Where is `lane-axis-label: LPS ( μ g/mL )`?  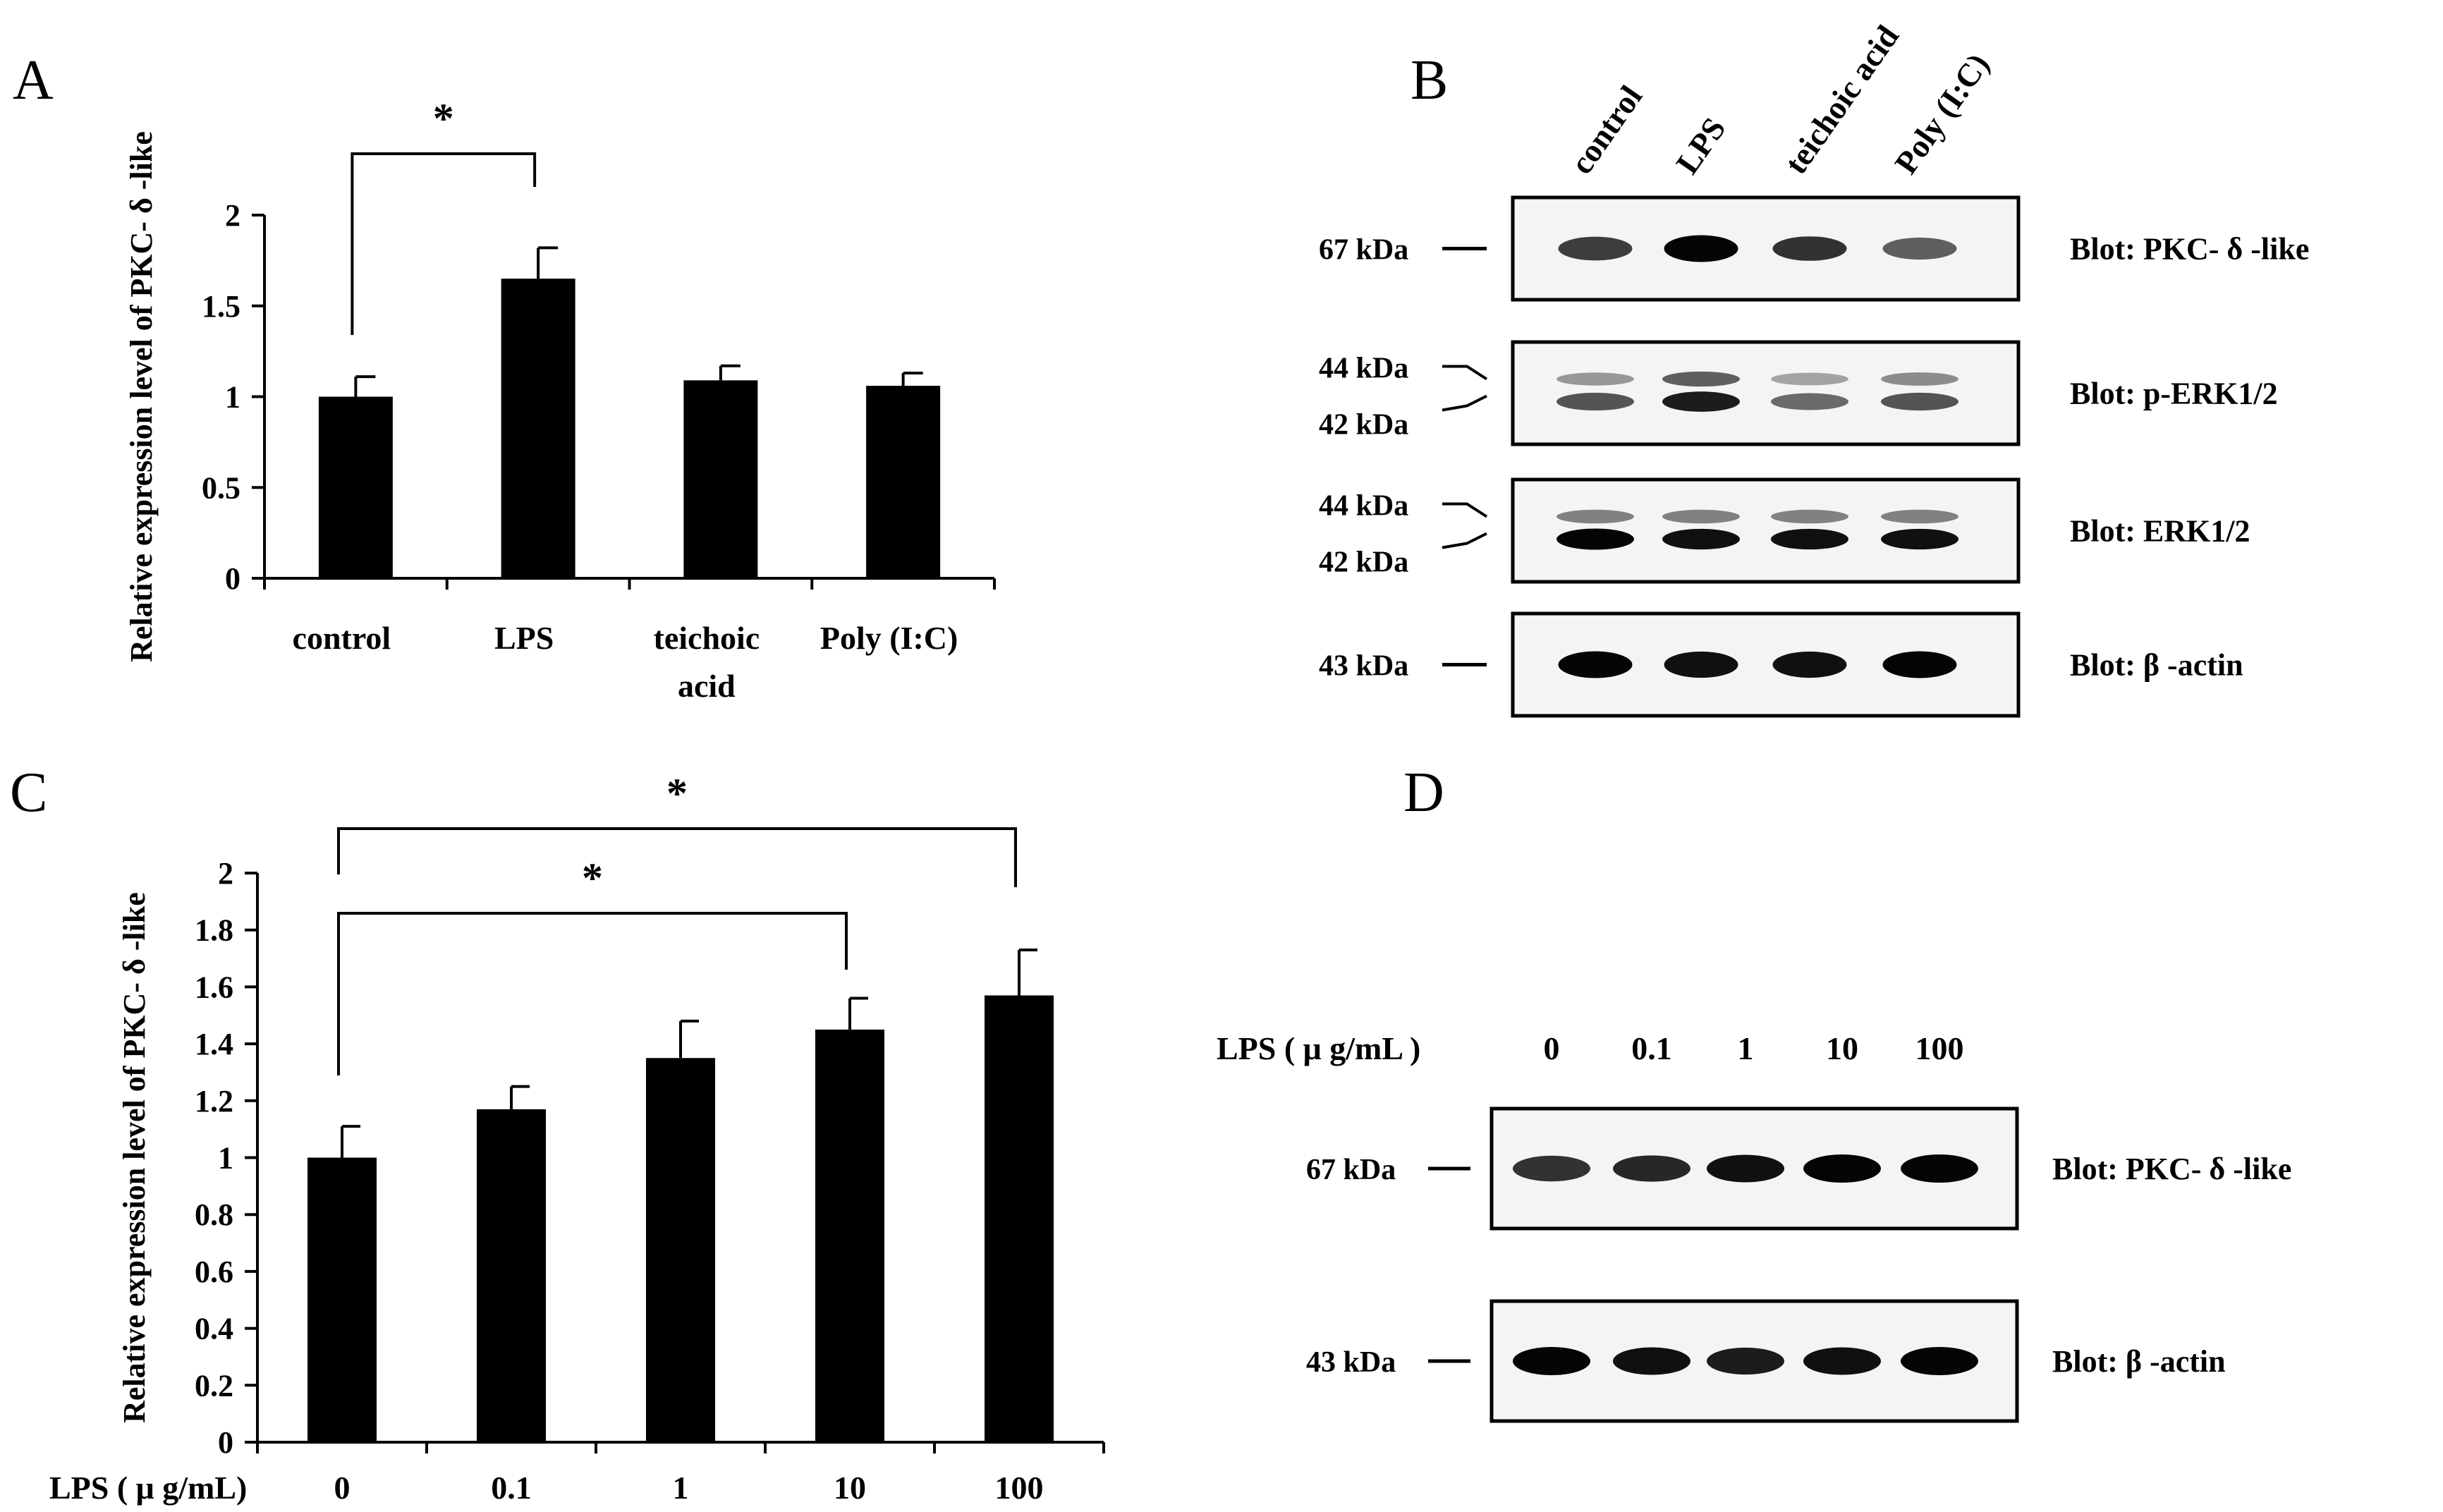
lane-axis-label: LPS ( μ g/mL ) is located at coordinates (1318, 1048).